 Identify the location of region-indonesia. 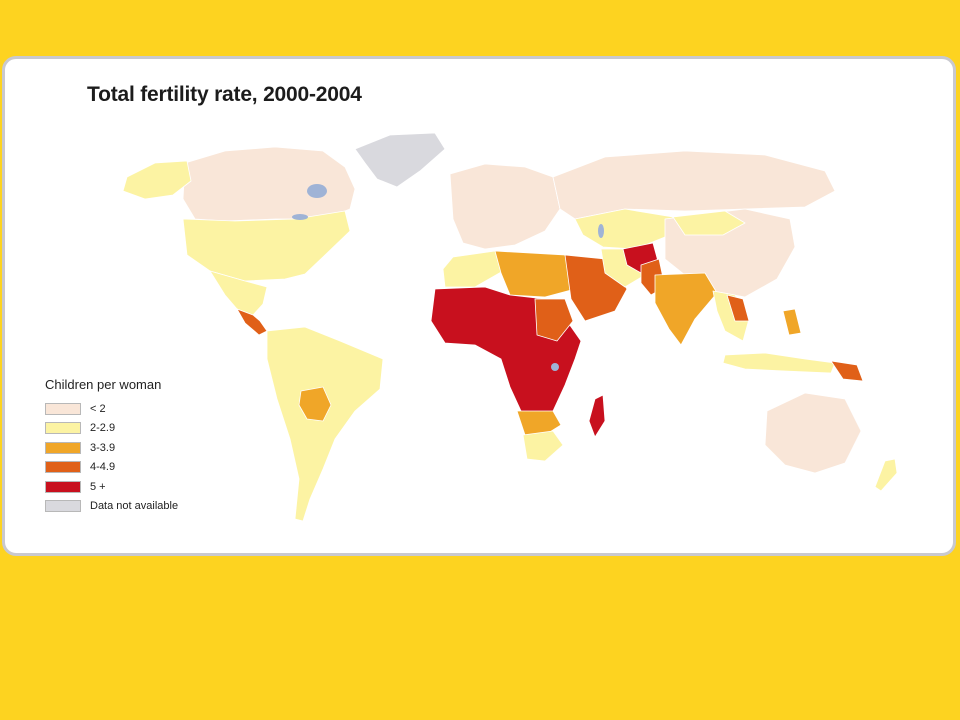
(779, 363).